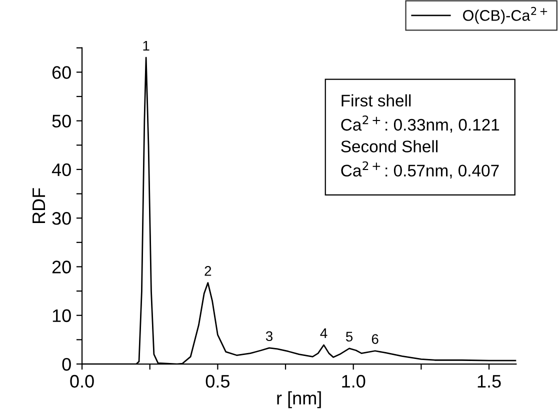 The width and height of the screenshot is (558, 409). Describe the element at coordinates (299, 399) in the screenshot. I see `x-axis-title: r [nm]` at that location.